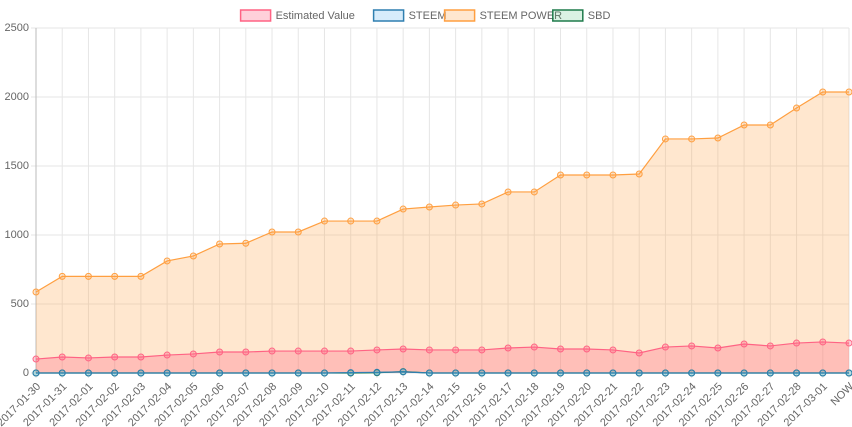  Describe the element at coordinates (26, 373) in the screenshot. I see `y-tick-label: 0` at that location.